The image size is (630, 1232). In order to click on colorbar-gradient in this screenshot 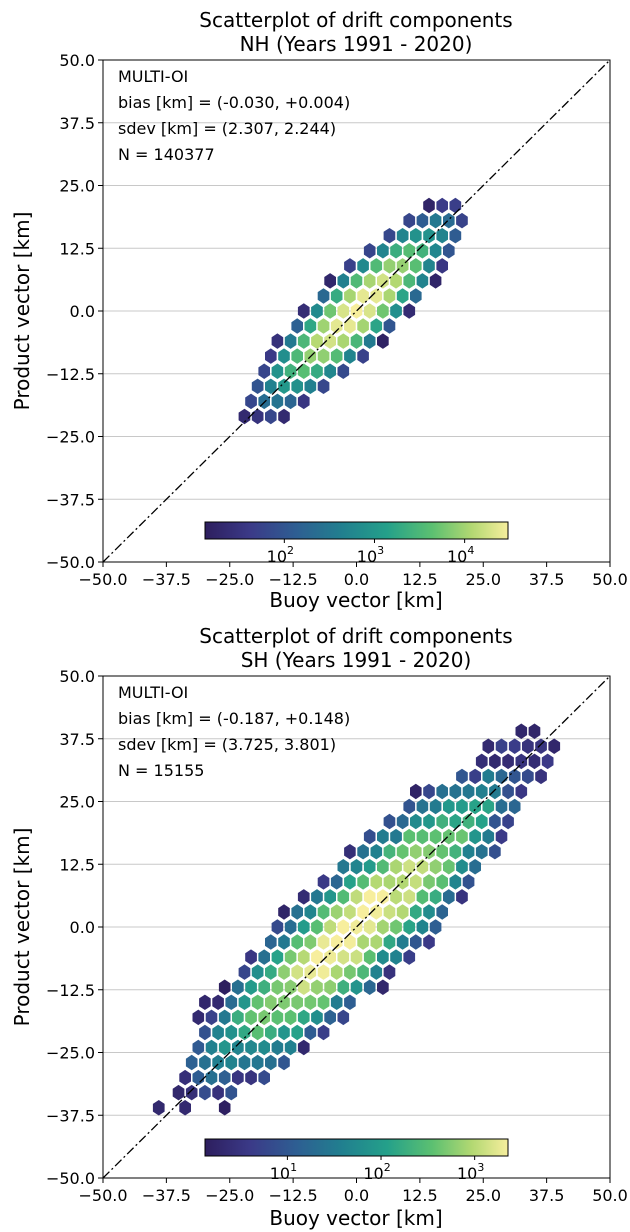, I will do `click(356, 1147)`.